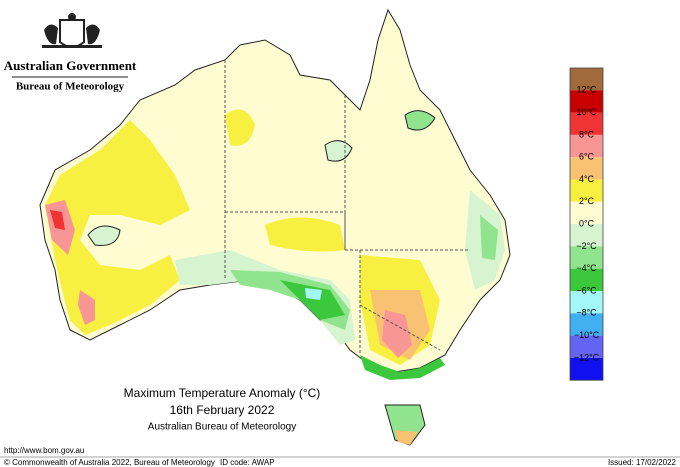 This screenshot has height=467, width=680. I want to click on legend-label: −4°C, so click(586, 268).